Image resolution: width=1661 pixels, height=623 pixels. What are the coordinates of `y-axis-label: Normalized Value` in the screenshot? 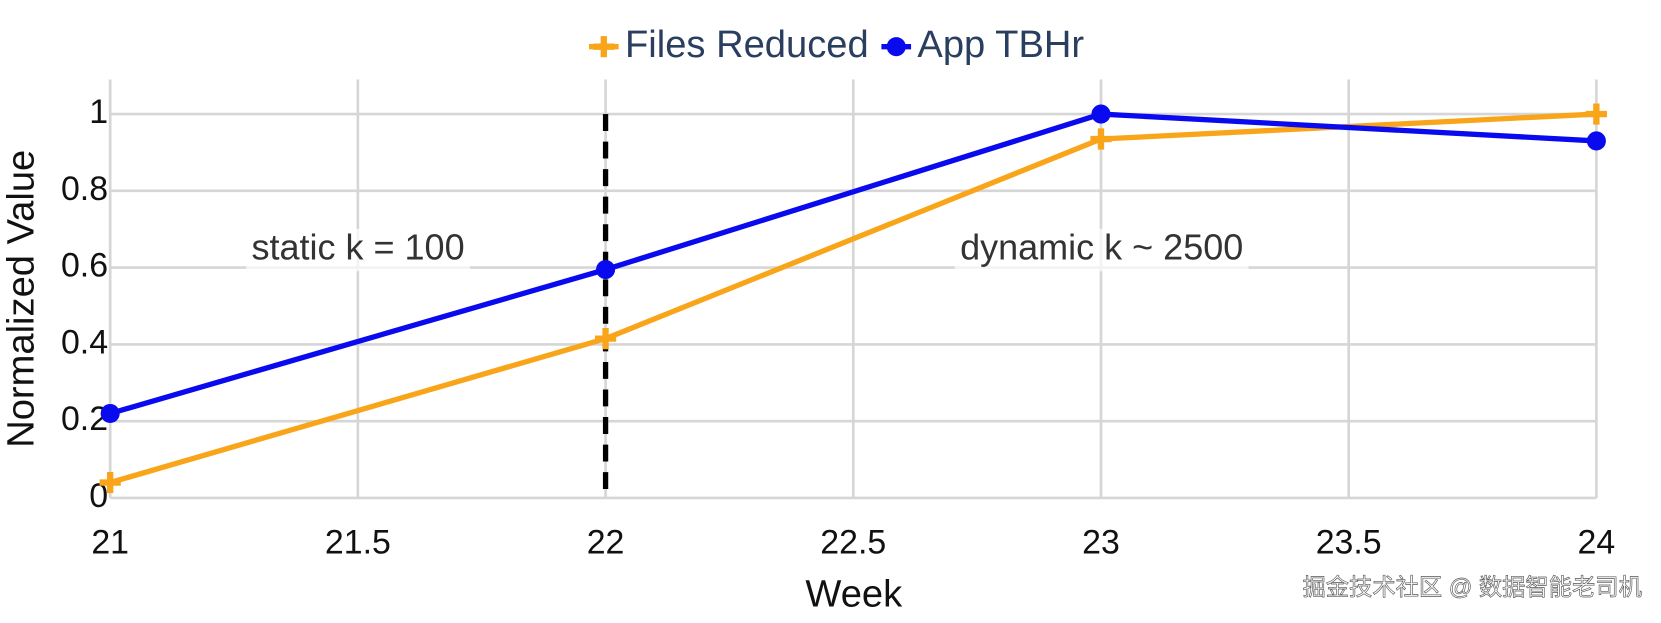 It's located at (21, 299).